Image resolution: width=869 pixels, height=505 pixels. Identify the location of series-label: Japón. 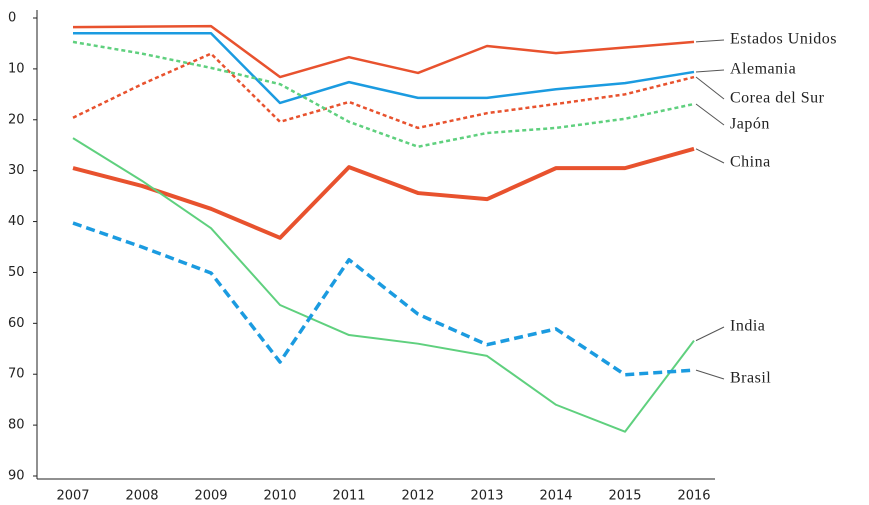
(750, 124).